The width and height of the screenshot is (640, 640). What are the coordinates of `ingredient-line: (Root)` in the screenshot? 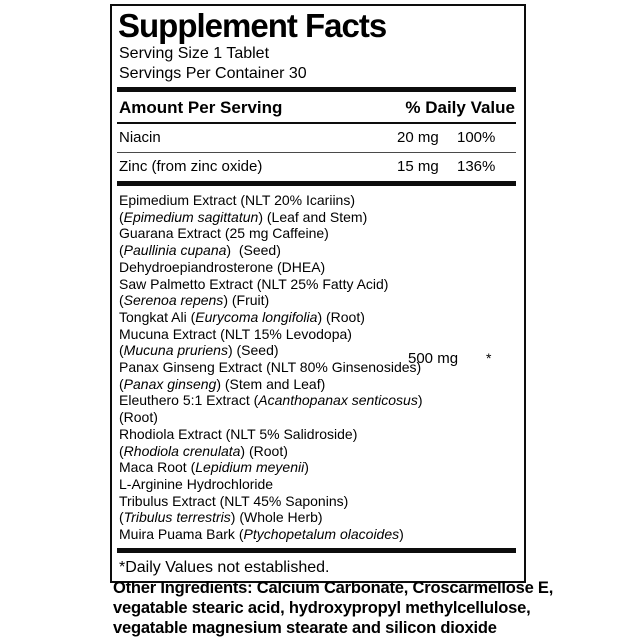 It's located at (317, 417).